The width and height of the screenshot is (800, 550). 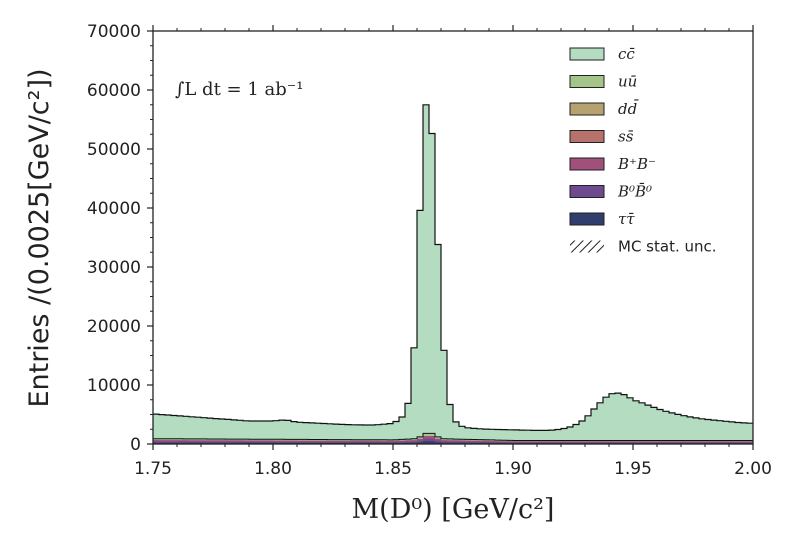 What do you see at coordinates (39, 237) in the screenshot?
I see `y-axis-title: Entries /(0.0025[GeV/c²])` at bounding box center [39, 237].